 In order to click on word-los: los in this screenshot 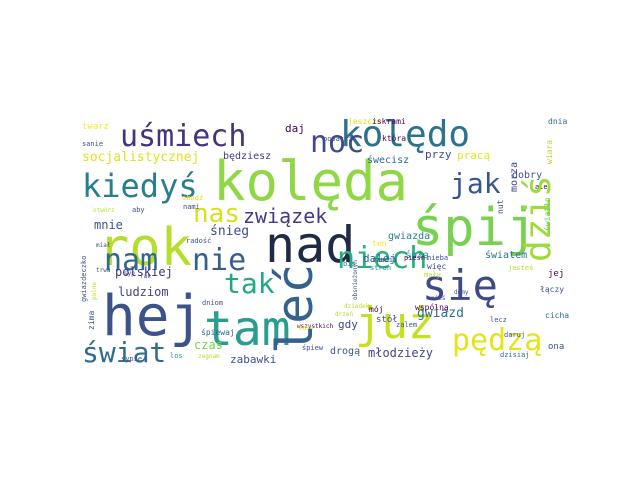, I will do `click(176, 356)`.